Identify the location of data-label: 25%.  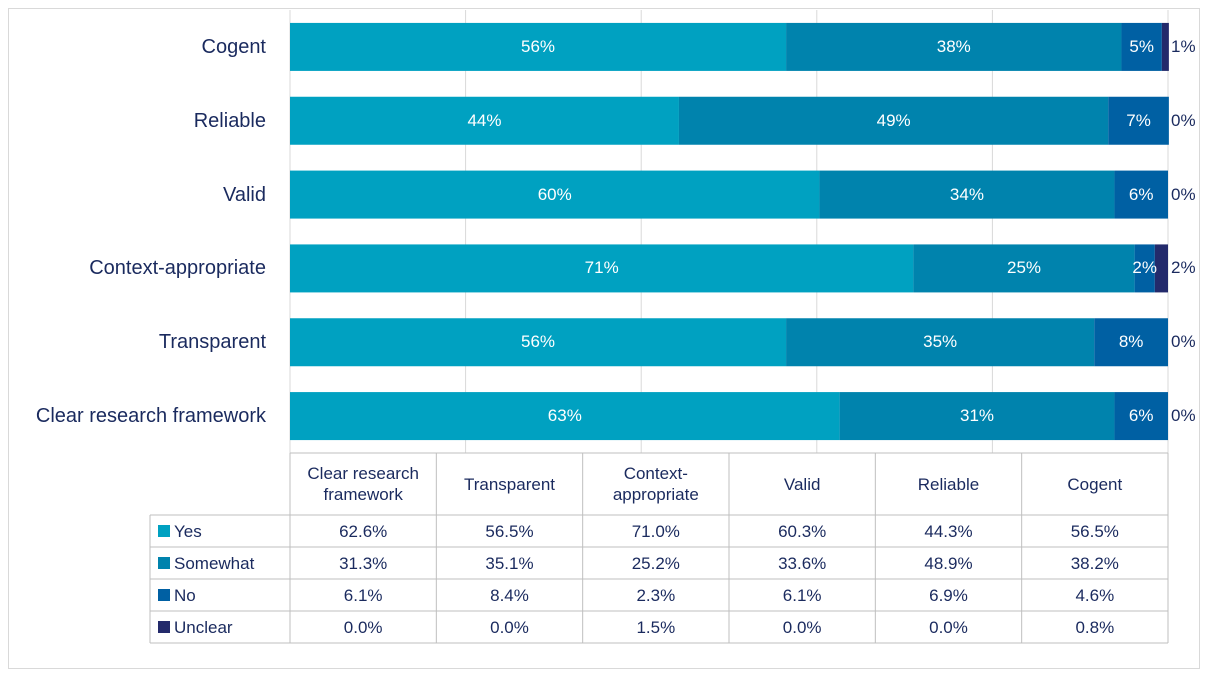
(1024, 268).